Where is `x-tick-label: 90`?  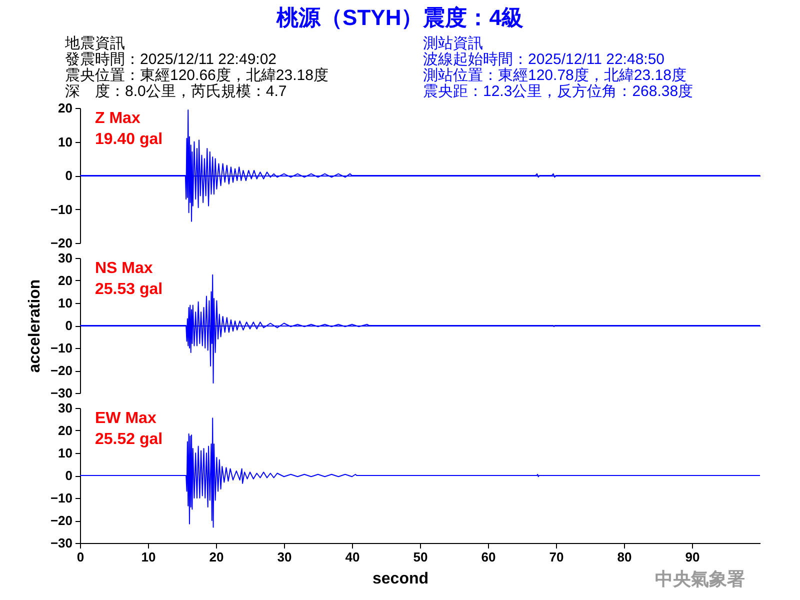 x-tick-label: 90 is located at coordinates (692, 557).